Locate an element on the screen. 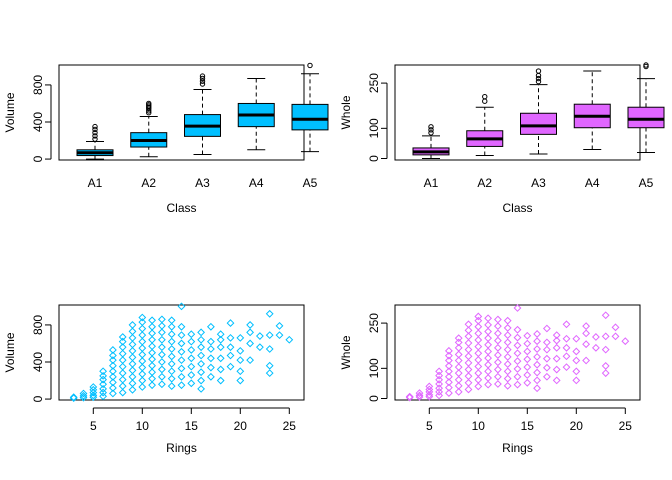  x-tick-label: 15 is located at coordinates (192, 426).